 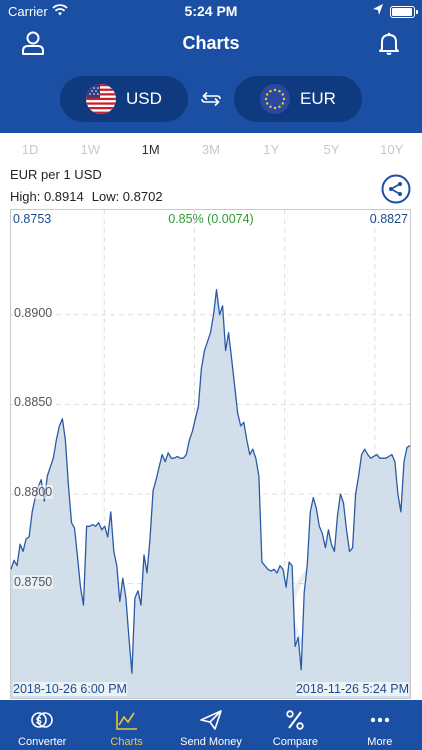 I want to click on tabbar-send-money: Send Money, so click(x=211, y=725).